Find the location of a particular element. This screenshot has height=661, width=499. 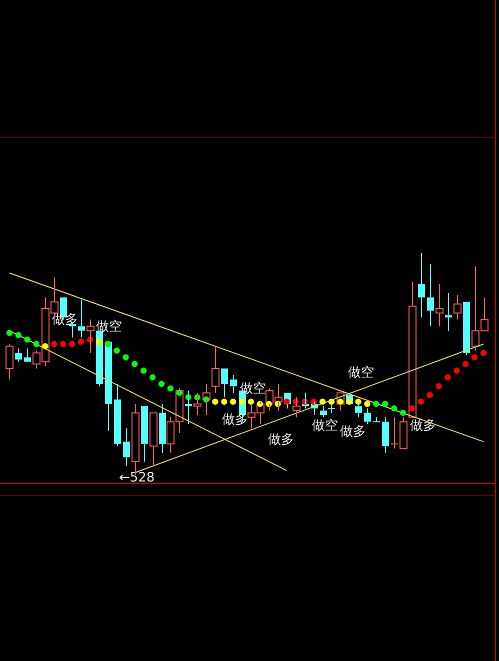

annotation: ←528 is located at coordinates (137, 478).